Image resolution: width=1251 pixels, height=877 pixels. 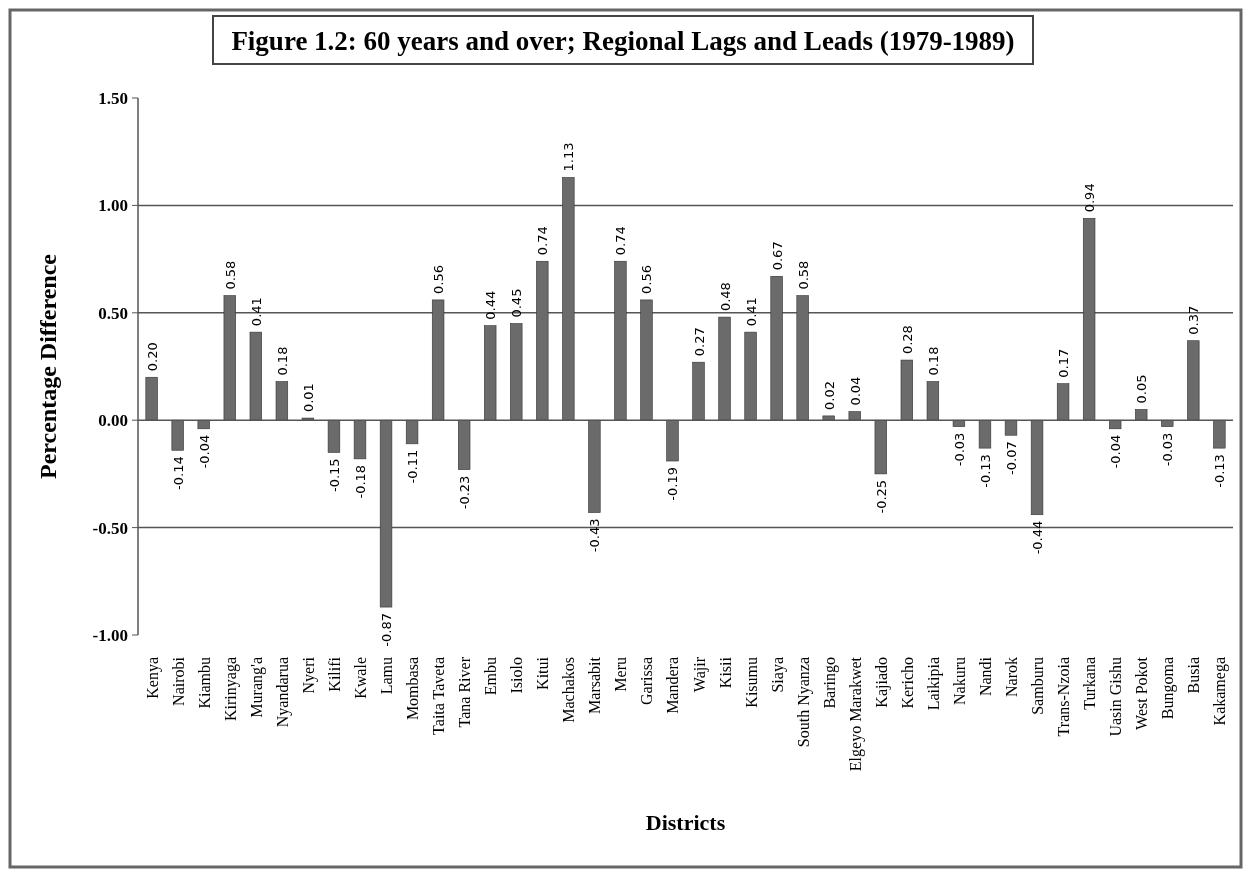 What do you see at coordinates (855, 391) in the screenshot?
I see `data-label: 0.04` at bounding box center [855, 391].